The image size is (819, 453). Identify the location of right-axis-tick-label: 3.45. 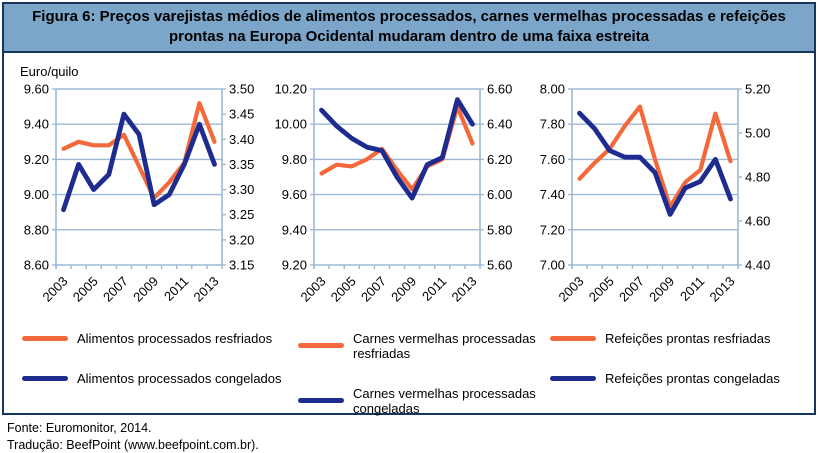
(241, 113).